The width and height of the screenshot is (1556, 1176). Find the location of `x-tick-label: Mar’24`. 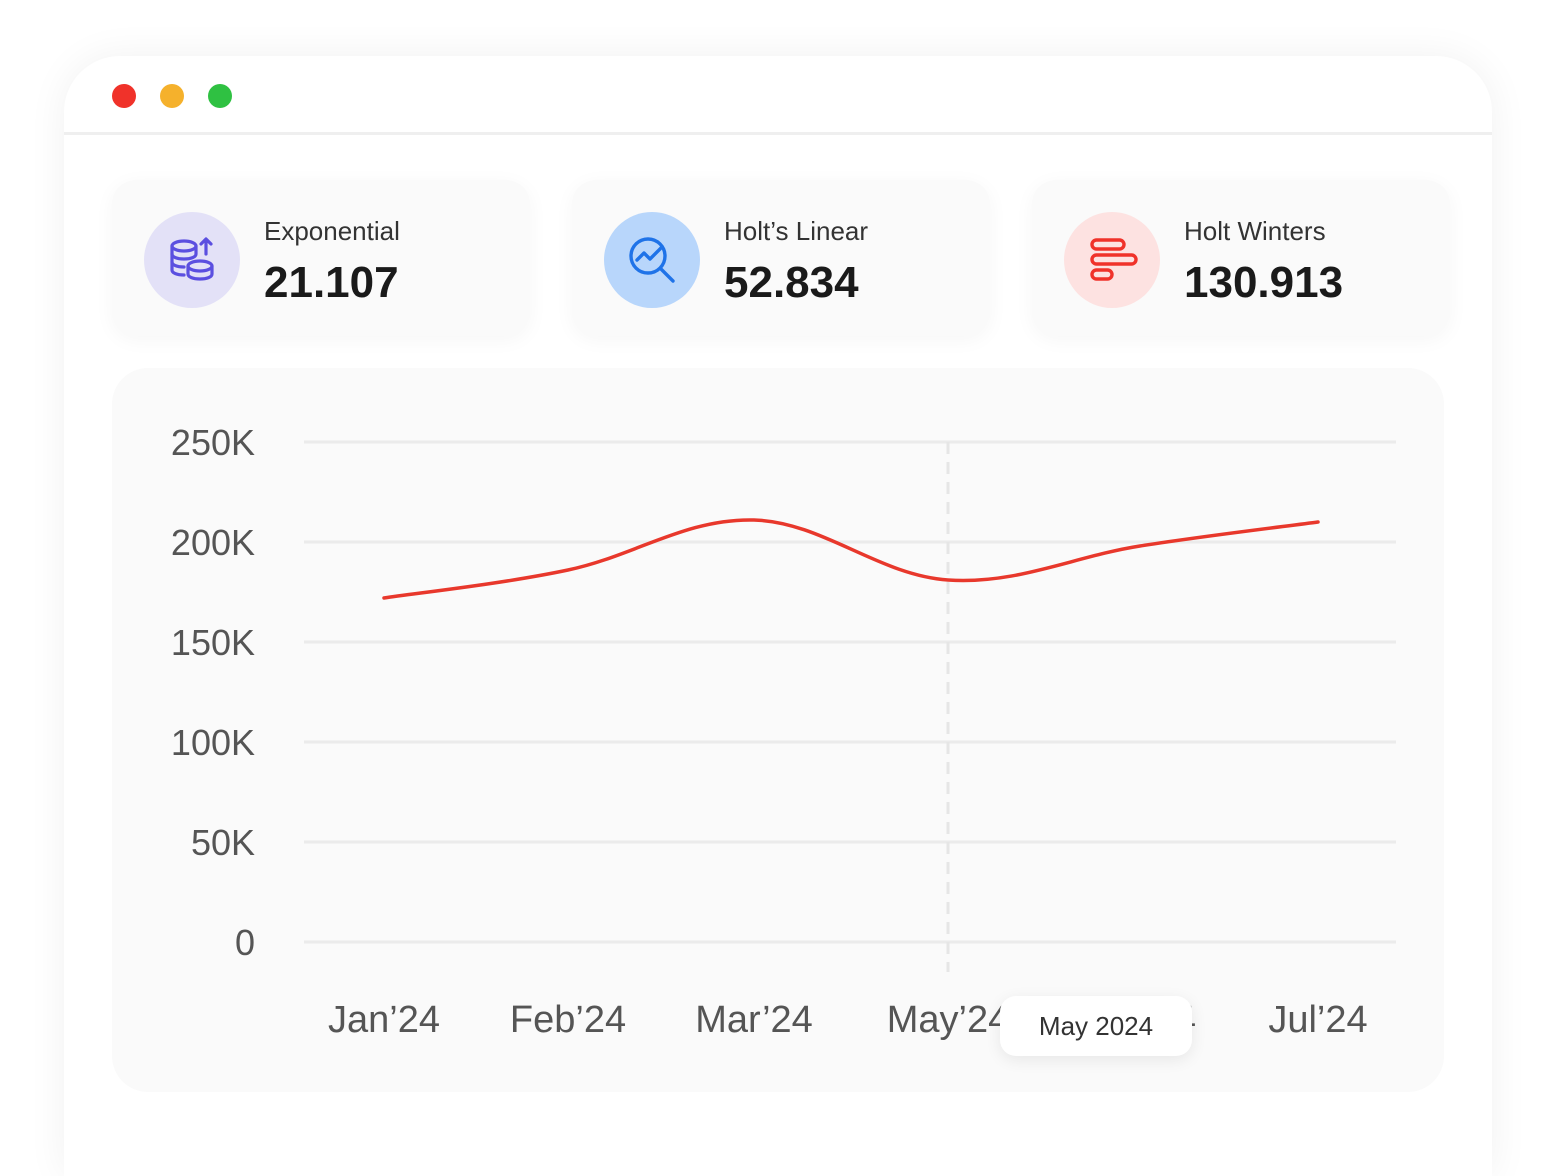

x-tick-label: Mar’24 is located at coordinates (754, 1020).